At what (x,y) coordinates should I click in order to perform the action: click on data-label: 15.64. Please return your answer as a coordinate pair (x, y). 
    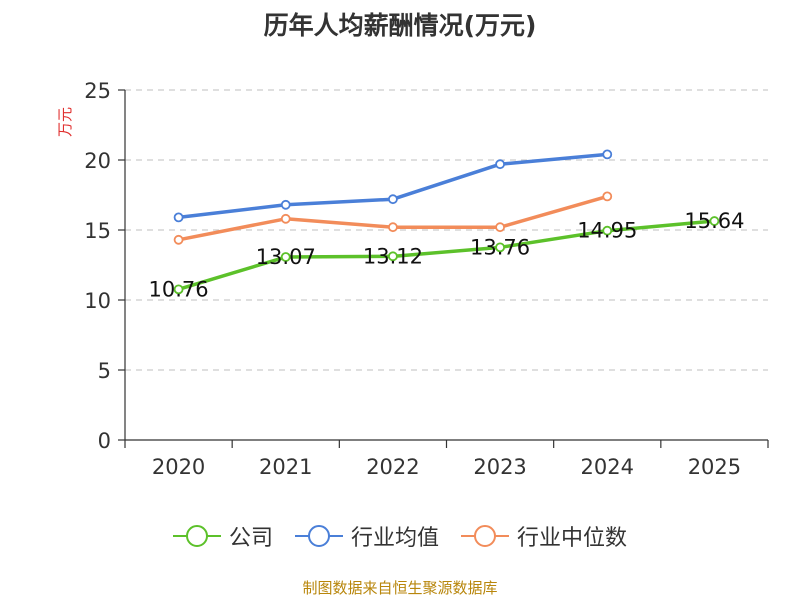
    Looking at the image, I should click on (714, 221).